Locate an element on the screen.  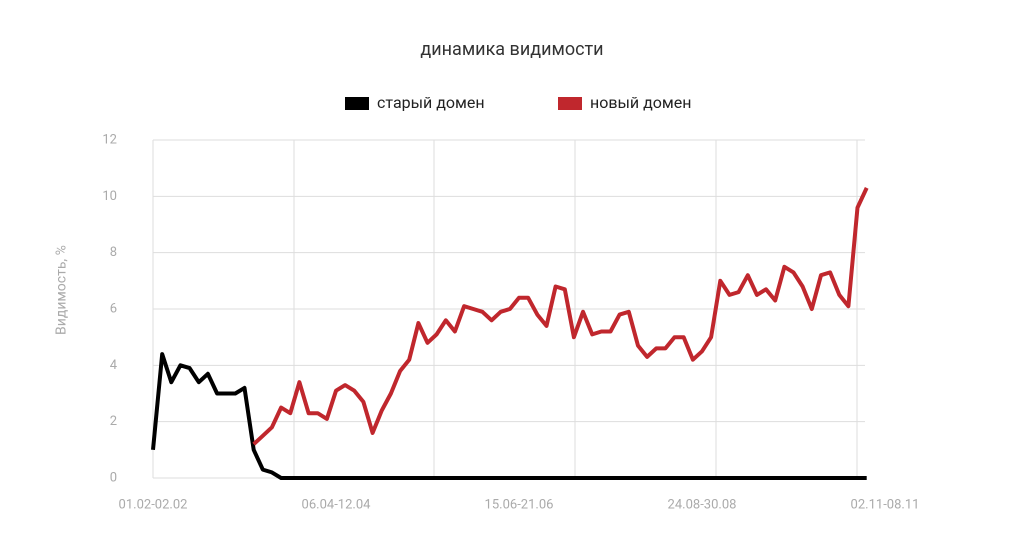
y-tick-label: 10 is located at coordinates (109, 196).